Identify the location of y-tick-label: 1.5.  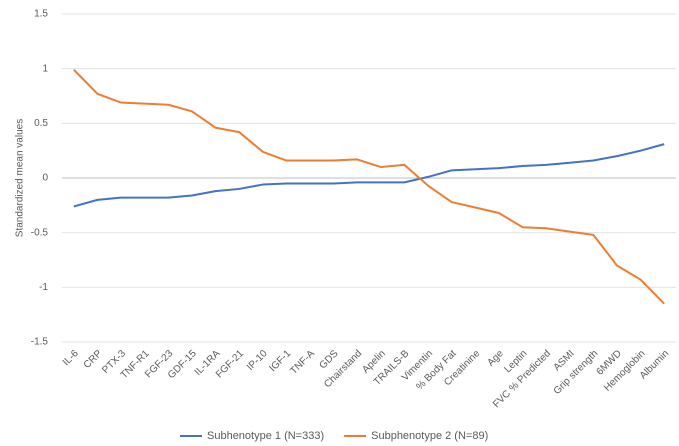
(41, 14).